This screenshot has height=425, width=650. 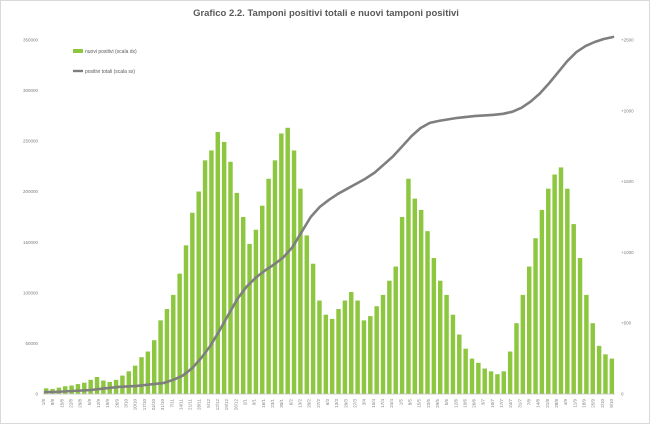 What do you see at coordinates (290, 402) in the screenshot?
I see `x-tick-label: 6/2` at bounding box center [290, 402].